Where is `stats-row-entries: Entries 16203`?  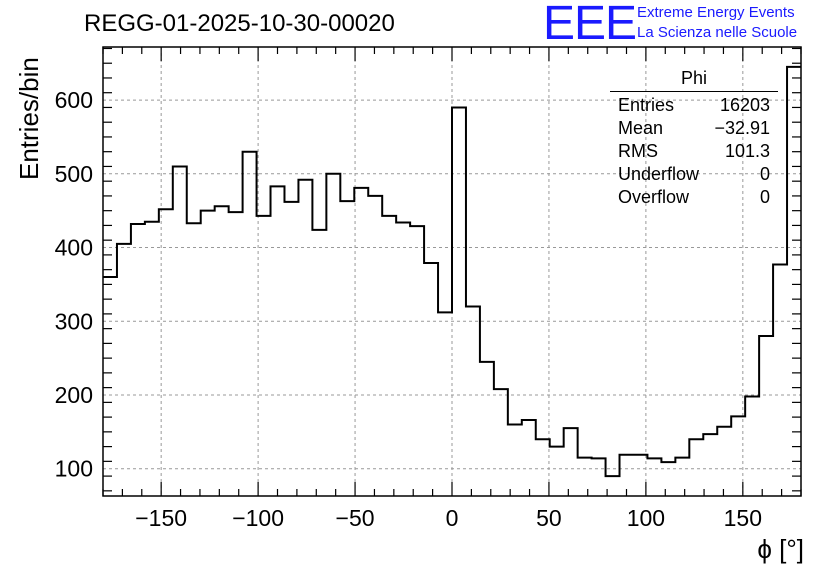
stats-row-entries: Entries 16203 is located at coordinates (694, 105).